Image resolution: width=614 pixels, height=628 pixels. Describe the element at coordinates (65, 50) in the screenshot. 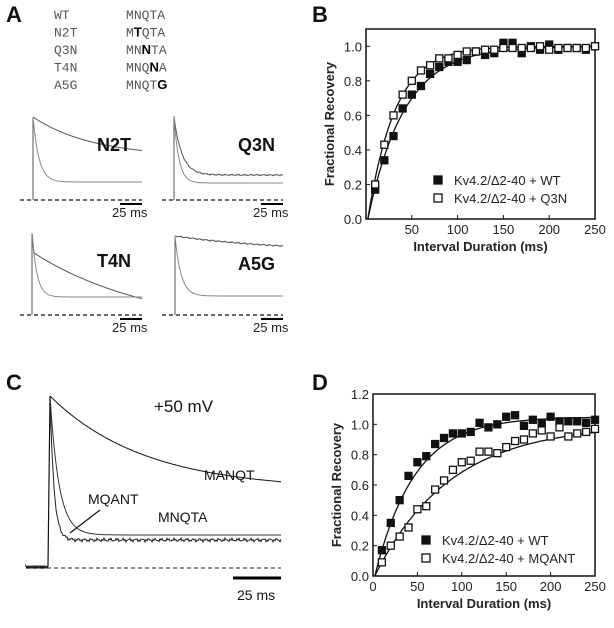

I see `variant-name: Q3N` at that location.